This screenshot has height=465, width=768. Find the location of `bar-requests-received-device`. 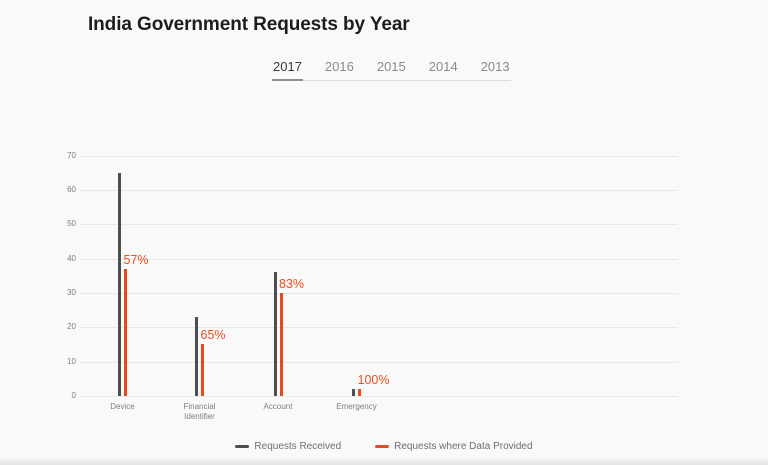

bar-requests-received-device is located at coordinates (119, 284).